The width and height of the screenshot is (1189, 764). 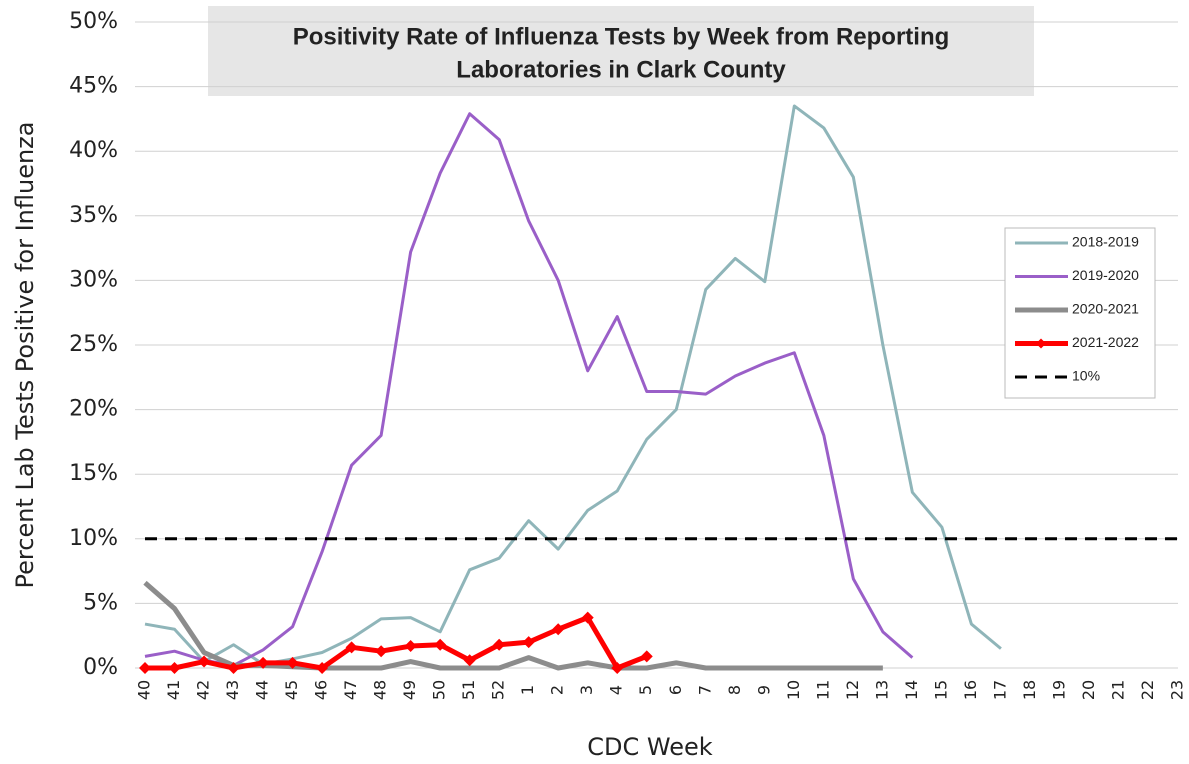 I want to click on x-tick-label: 45, so click(x=291, y=690).